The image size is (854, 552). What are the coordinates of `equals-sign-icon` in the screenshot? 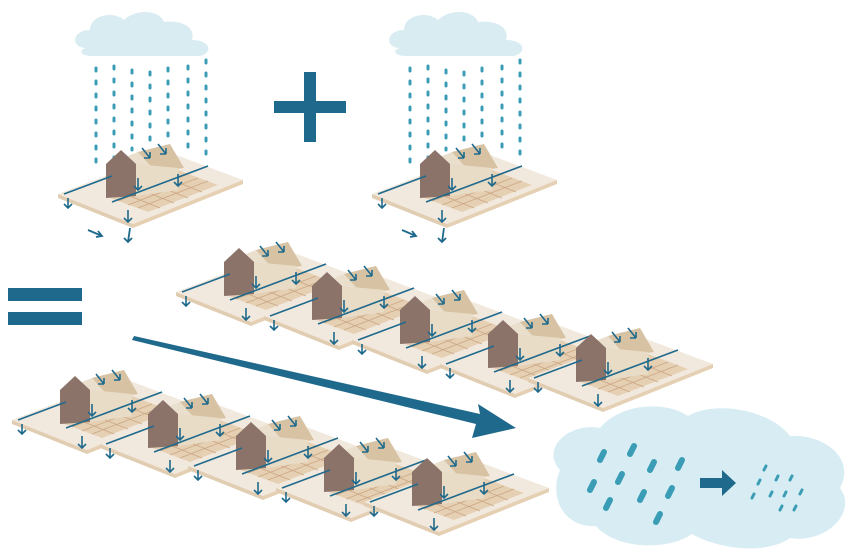 It's located at (45, 306).